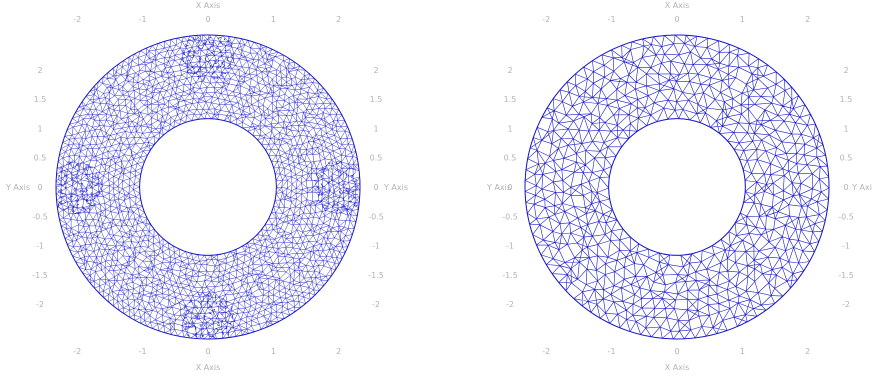 Image resolution: width=875 pixels, height=378 pixels. Describe the element at coordinates (209, 315) in the screenshot. I see `refined-mesh-cluster-bottom` at that location.